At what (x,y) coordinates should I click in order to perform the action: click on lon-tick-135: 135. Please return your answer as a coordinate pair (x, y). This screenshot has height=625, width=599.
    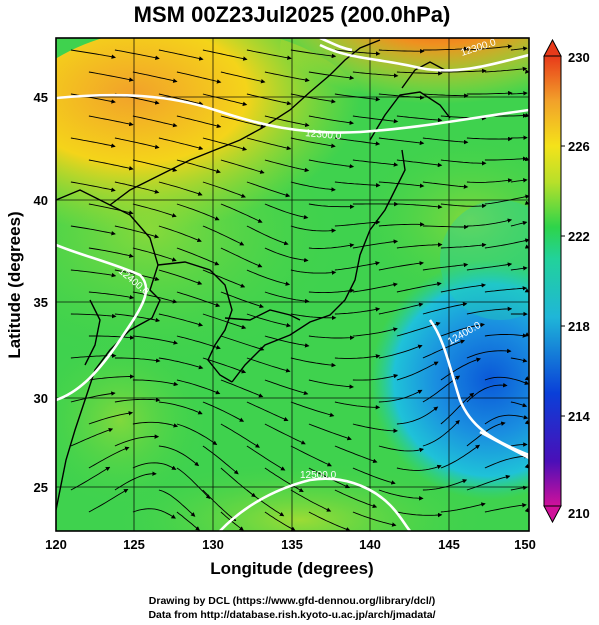
    Looking at the image, I should click on (292, 544).